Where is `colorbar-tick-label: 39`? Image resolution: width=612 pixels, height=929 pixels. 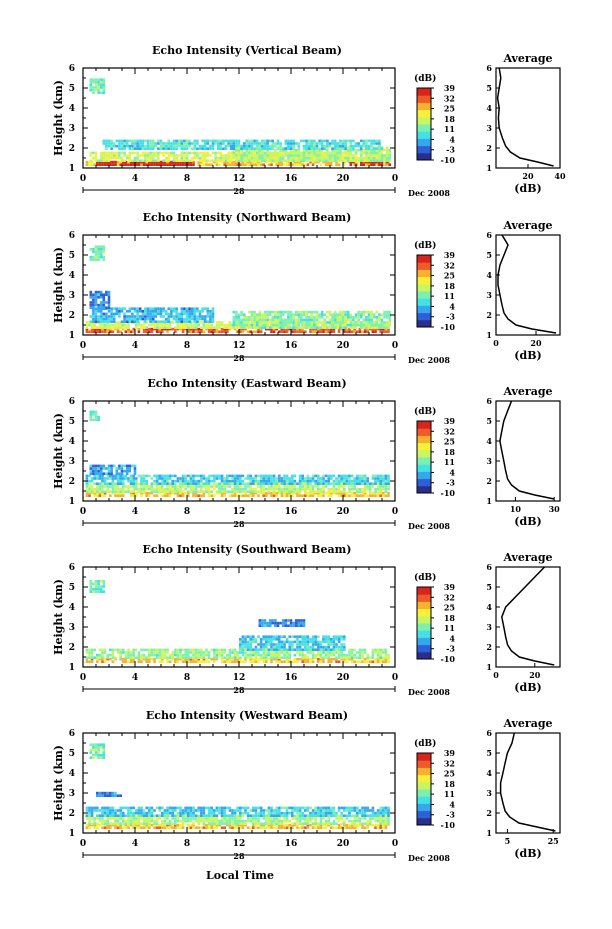
colorbar-tick-label: 39 is located at coordinates (450, 421).